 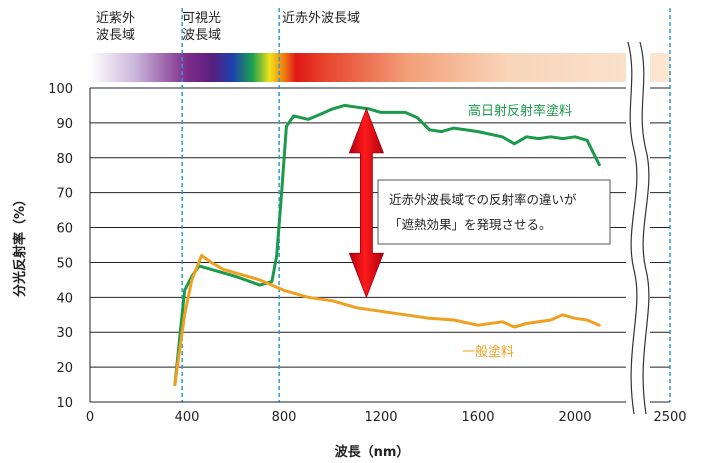 I want to click on y-tick-70: 70, so click(x=64, y=194).